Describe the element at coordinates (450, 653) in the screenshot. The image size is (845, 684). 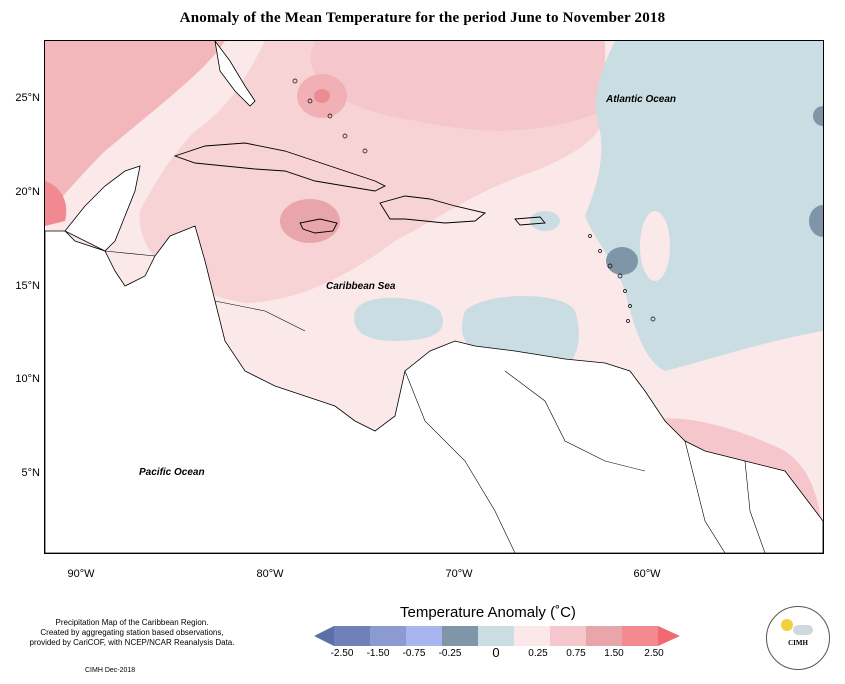
I see `legend-tick-4: -0.25` at that location.